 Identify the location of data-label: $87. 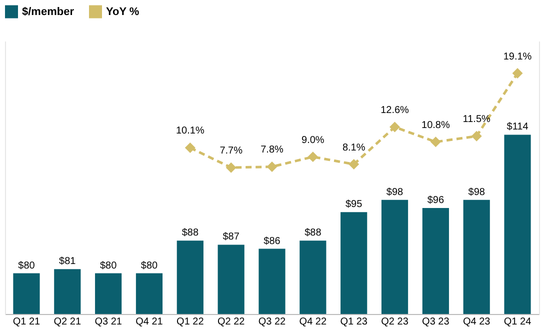
(231, 237).